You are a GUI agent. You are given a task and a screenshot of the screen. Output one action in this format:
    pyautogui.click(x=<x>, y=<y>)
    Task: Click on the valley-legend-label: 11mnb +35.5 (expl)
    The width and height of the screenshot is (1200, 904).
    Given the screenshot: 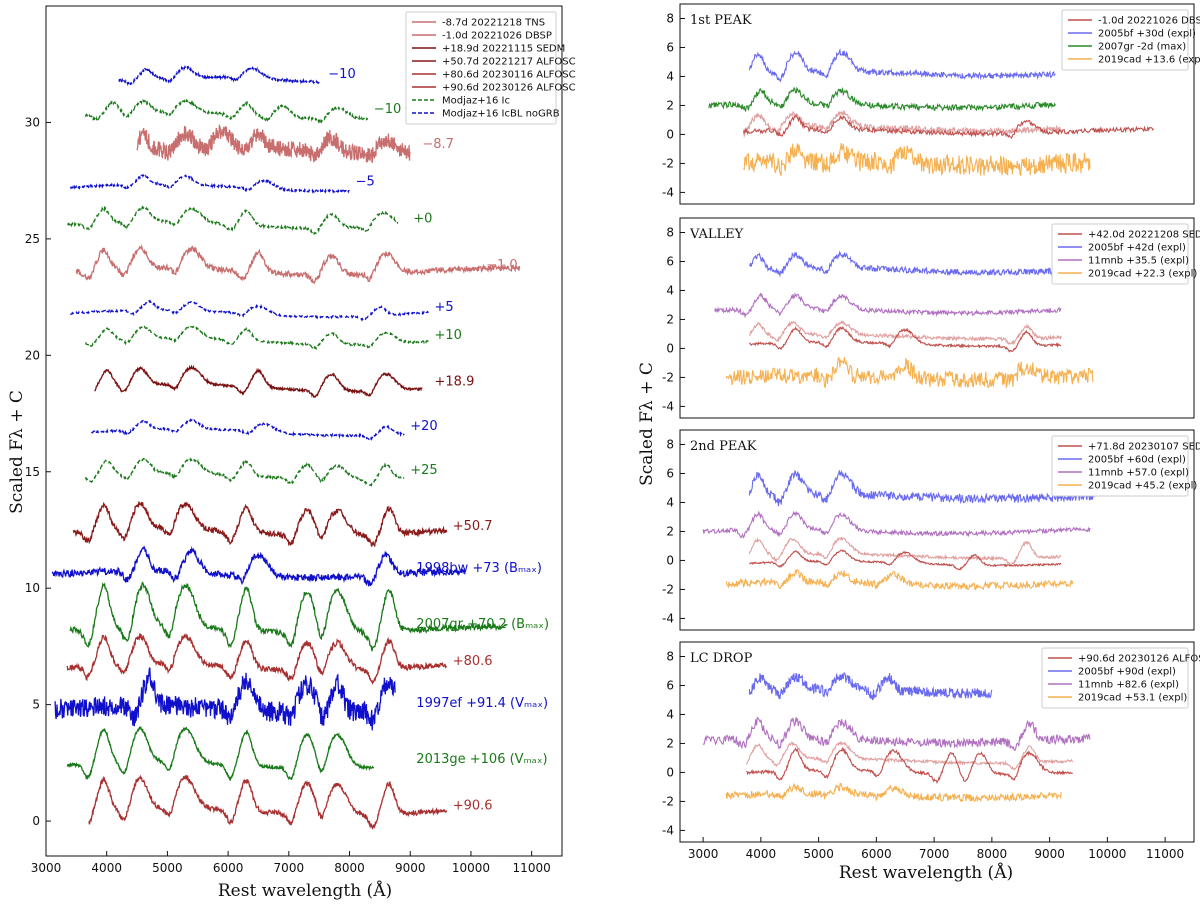 What is the action you would take?
    pyautogui.click(x=1138, y=261)
    